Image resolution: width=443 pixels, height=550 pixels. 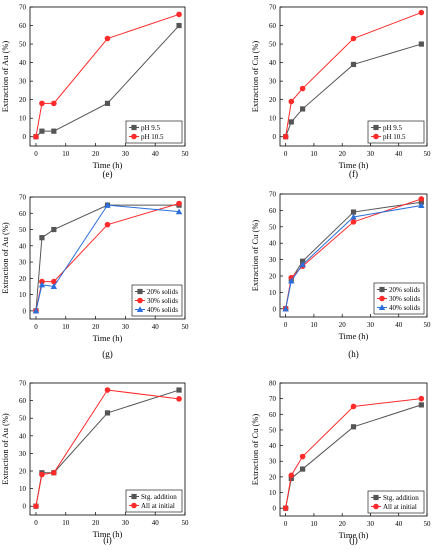 I want to click on panel-label: (h), so click(x=353, y=354).